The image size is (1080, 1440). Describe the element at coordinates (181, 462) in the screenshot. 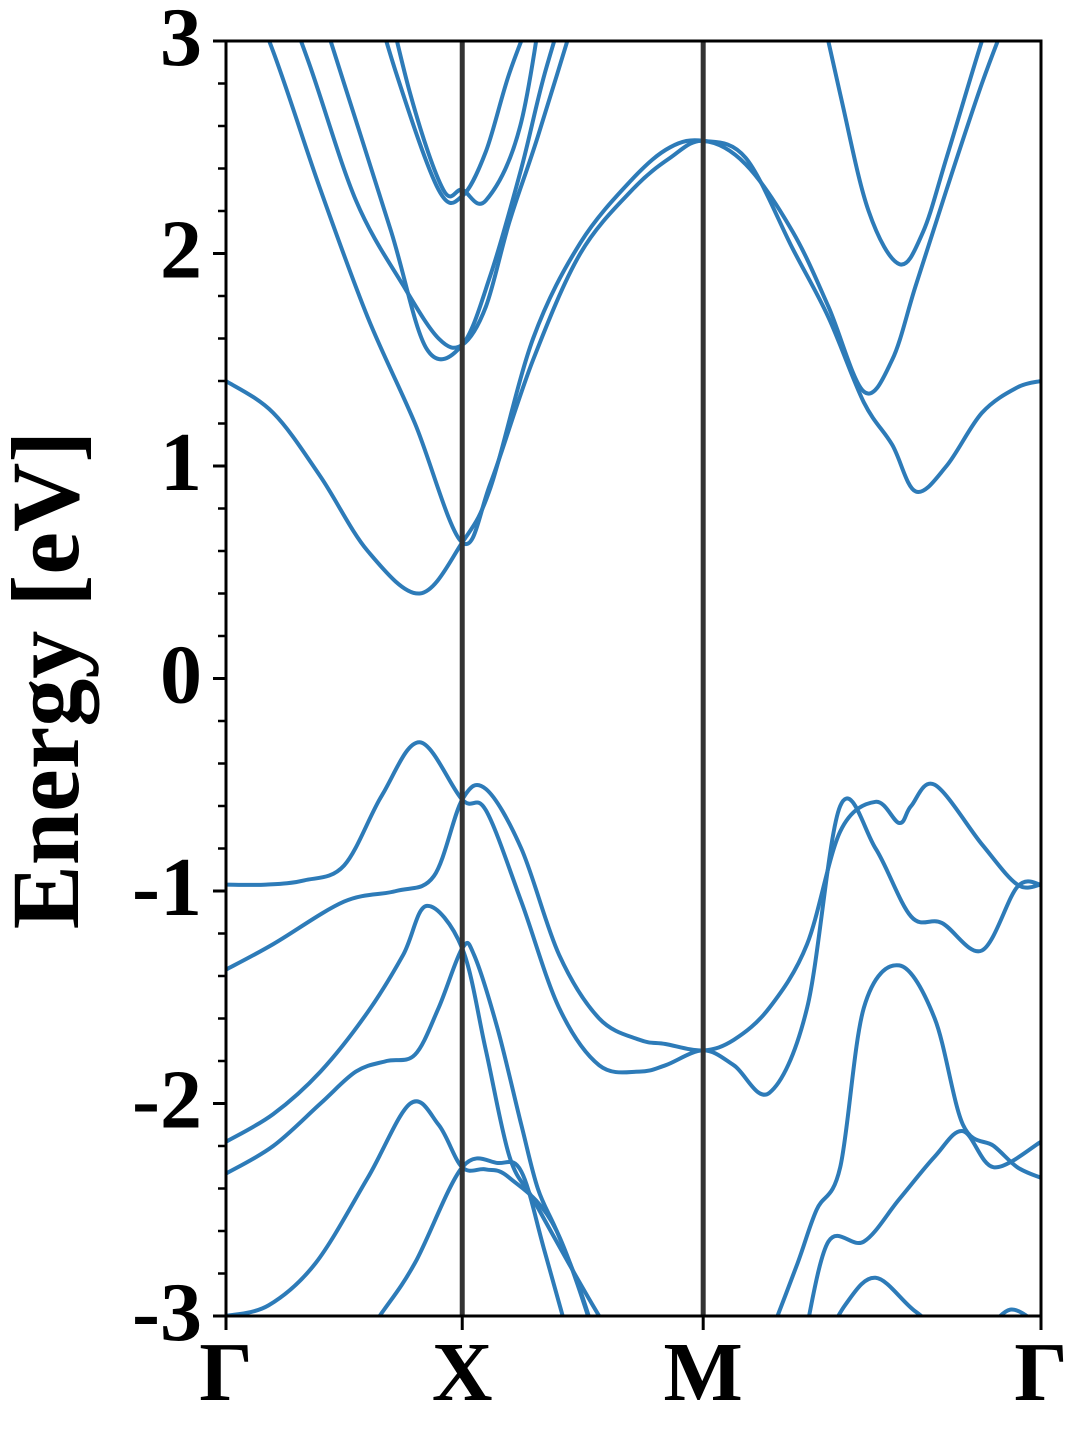

I see `y-tick-label: 1` at that location.